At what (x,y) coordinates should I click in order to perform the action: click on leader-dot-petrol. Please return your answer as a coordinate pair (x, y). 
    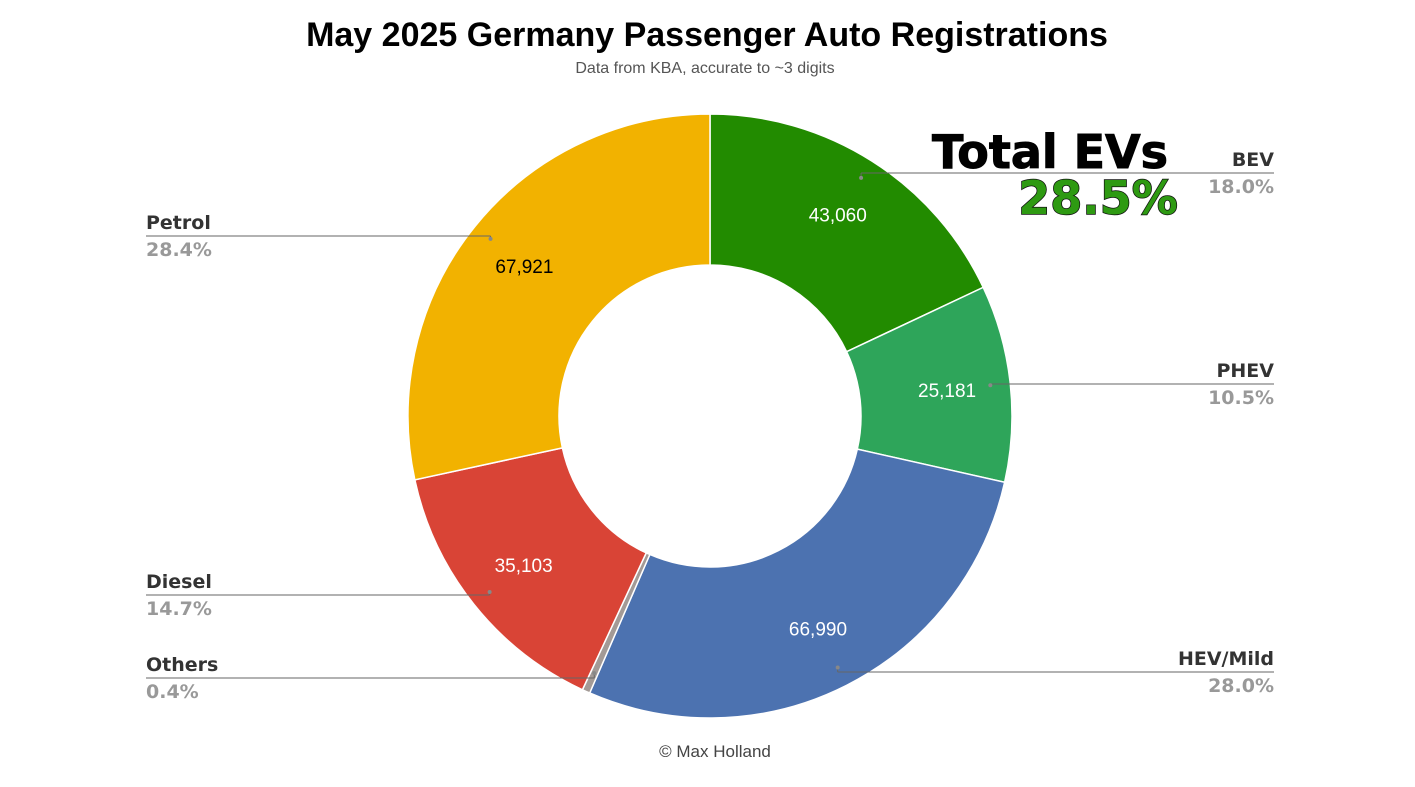
    Looking at the image, I should click on (490, 238).